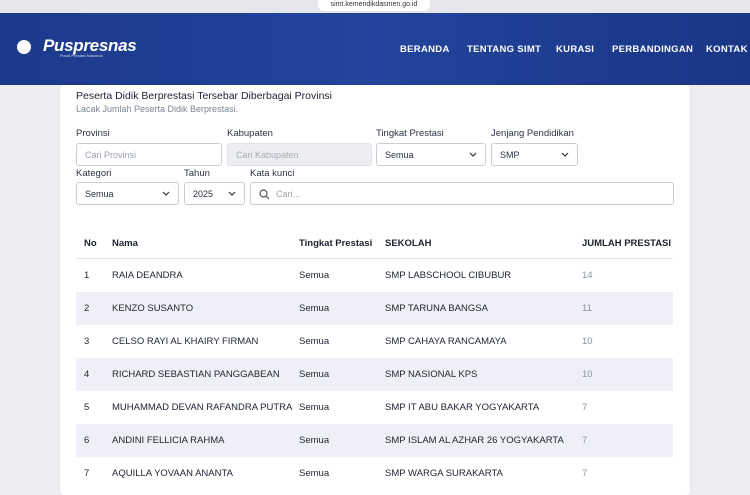 The width and height of the screenshot is (750, 495). What do you see at coordinates (374, 5) in the screenshot?
I see `url: simt.kemendikdasmen.go.id` at bounding box center [374, 5].